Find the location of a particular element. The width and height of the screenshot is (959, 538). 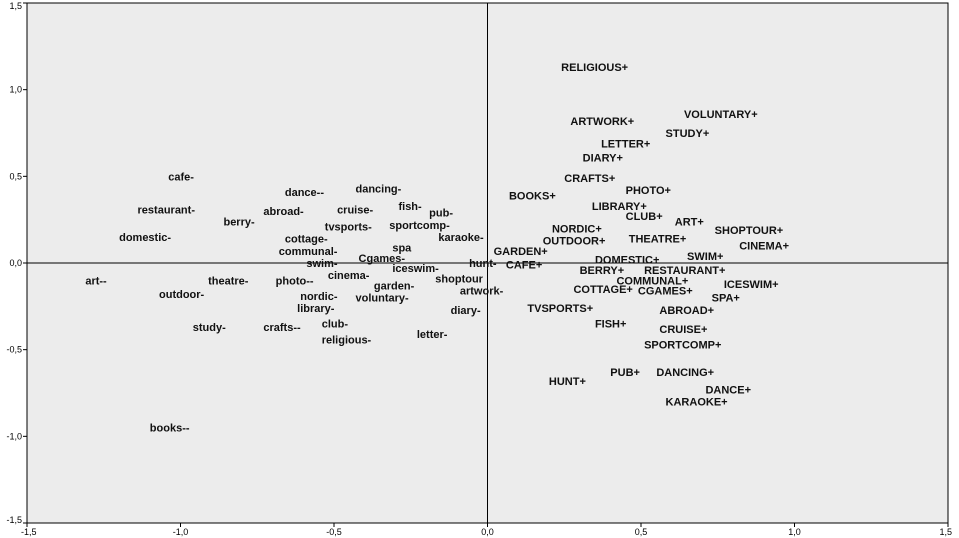

x-tick-label: 0,5 is located at coordinates (641, 532).